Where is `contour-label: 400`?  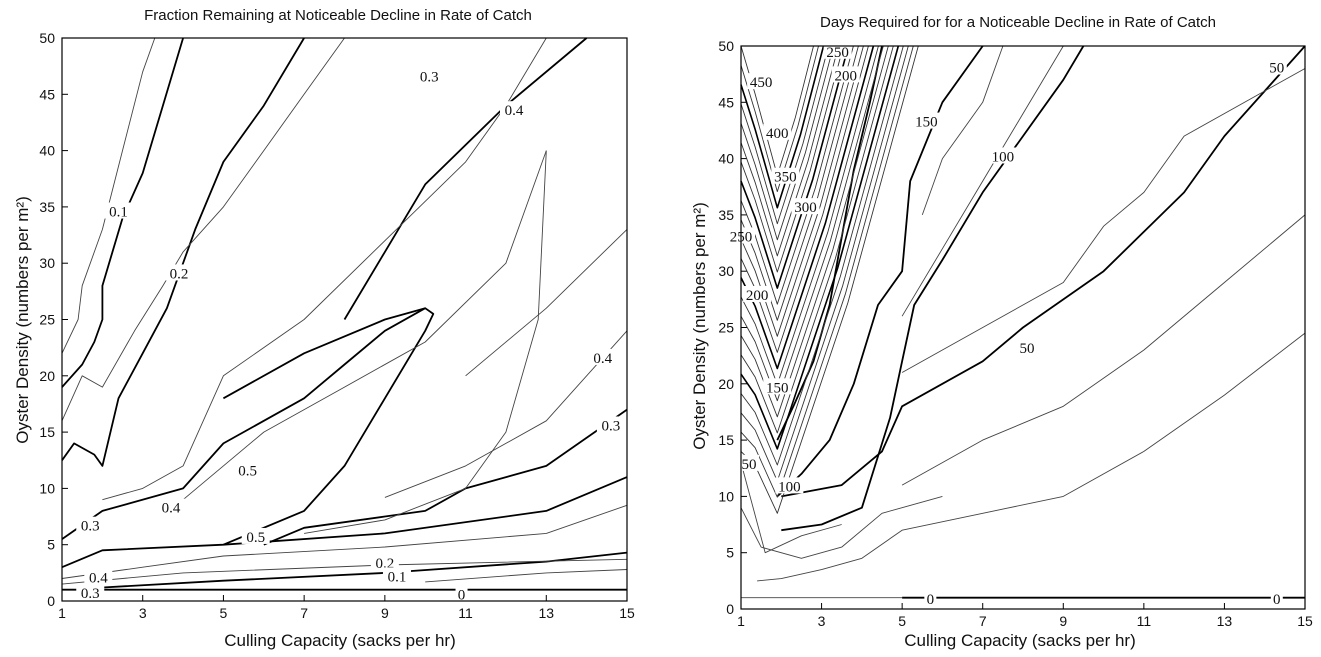 contour-label: 400 is located at coordinates (777, 134).